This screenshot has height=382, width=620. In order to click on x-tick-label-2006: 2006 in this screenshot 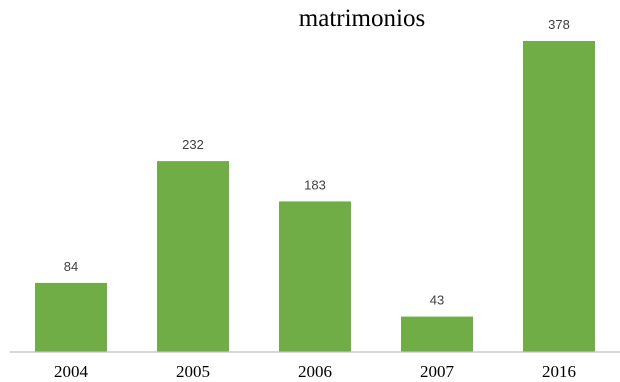, I will do `click(315, 371)`.